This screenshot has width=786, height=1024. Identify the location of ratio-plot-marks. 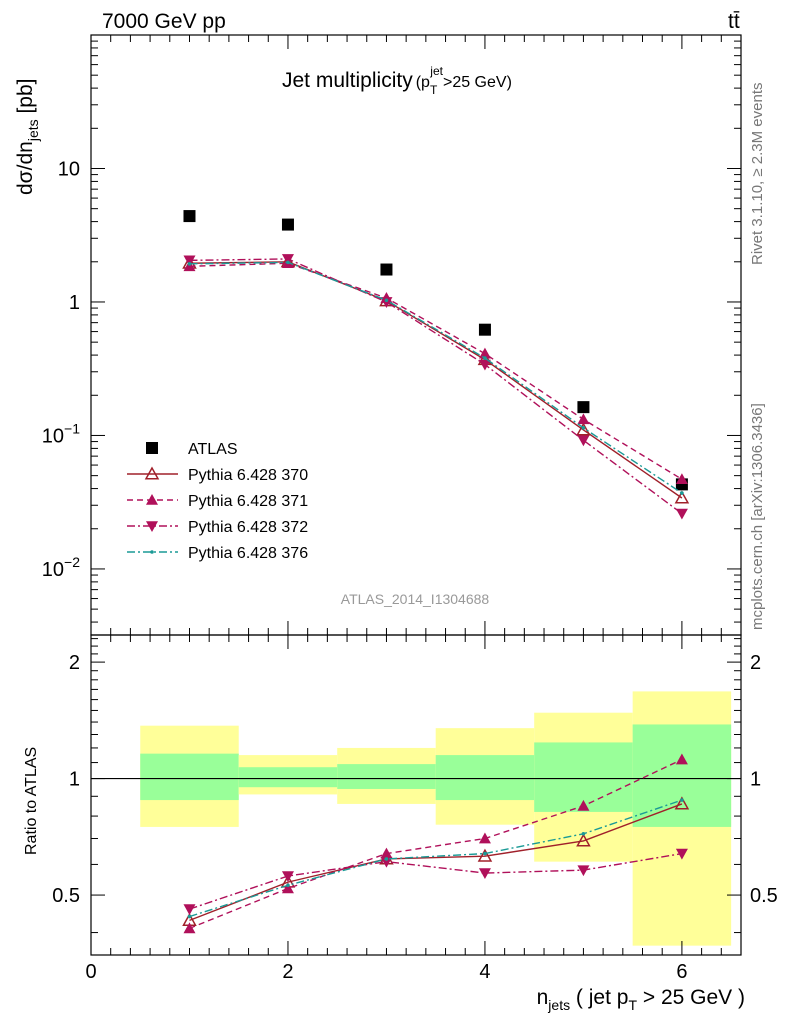
(416, 843).